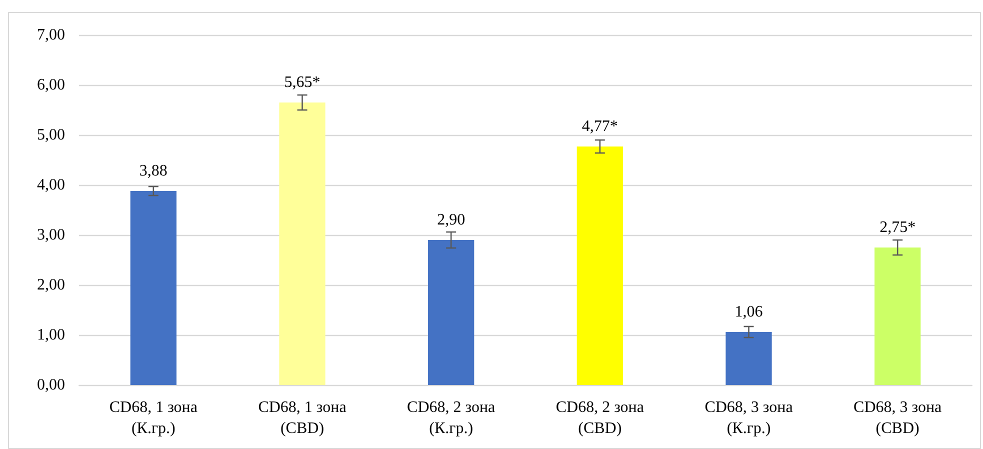 The image size is (983, 449). Describe the element at coordinates (898, 227) in the screenshot. I see `data-label: 2,75*` at that location.